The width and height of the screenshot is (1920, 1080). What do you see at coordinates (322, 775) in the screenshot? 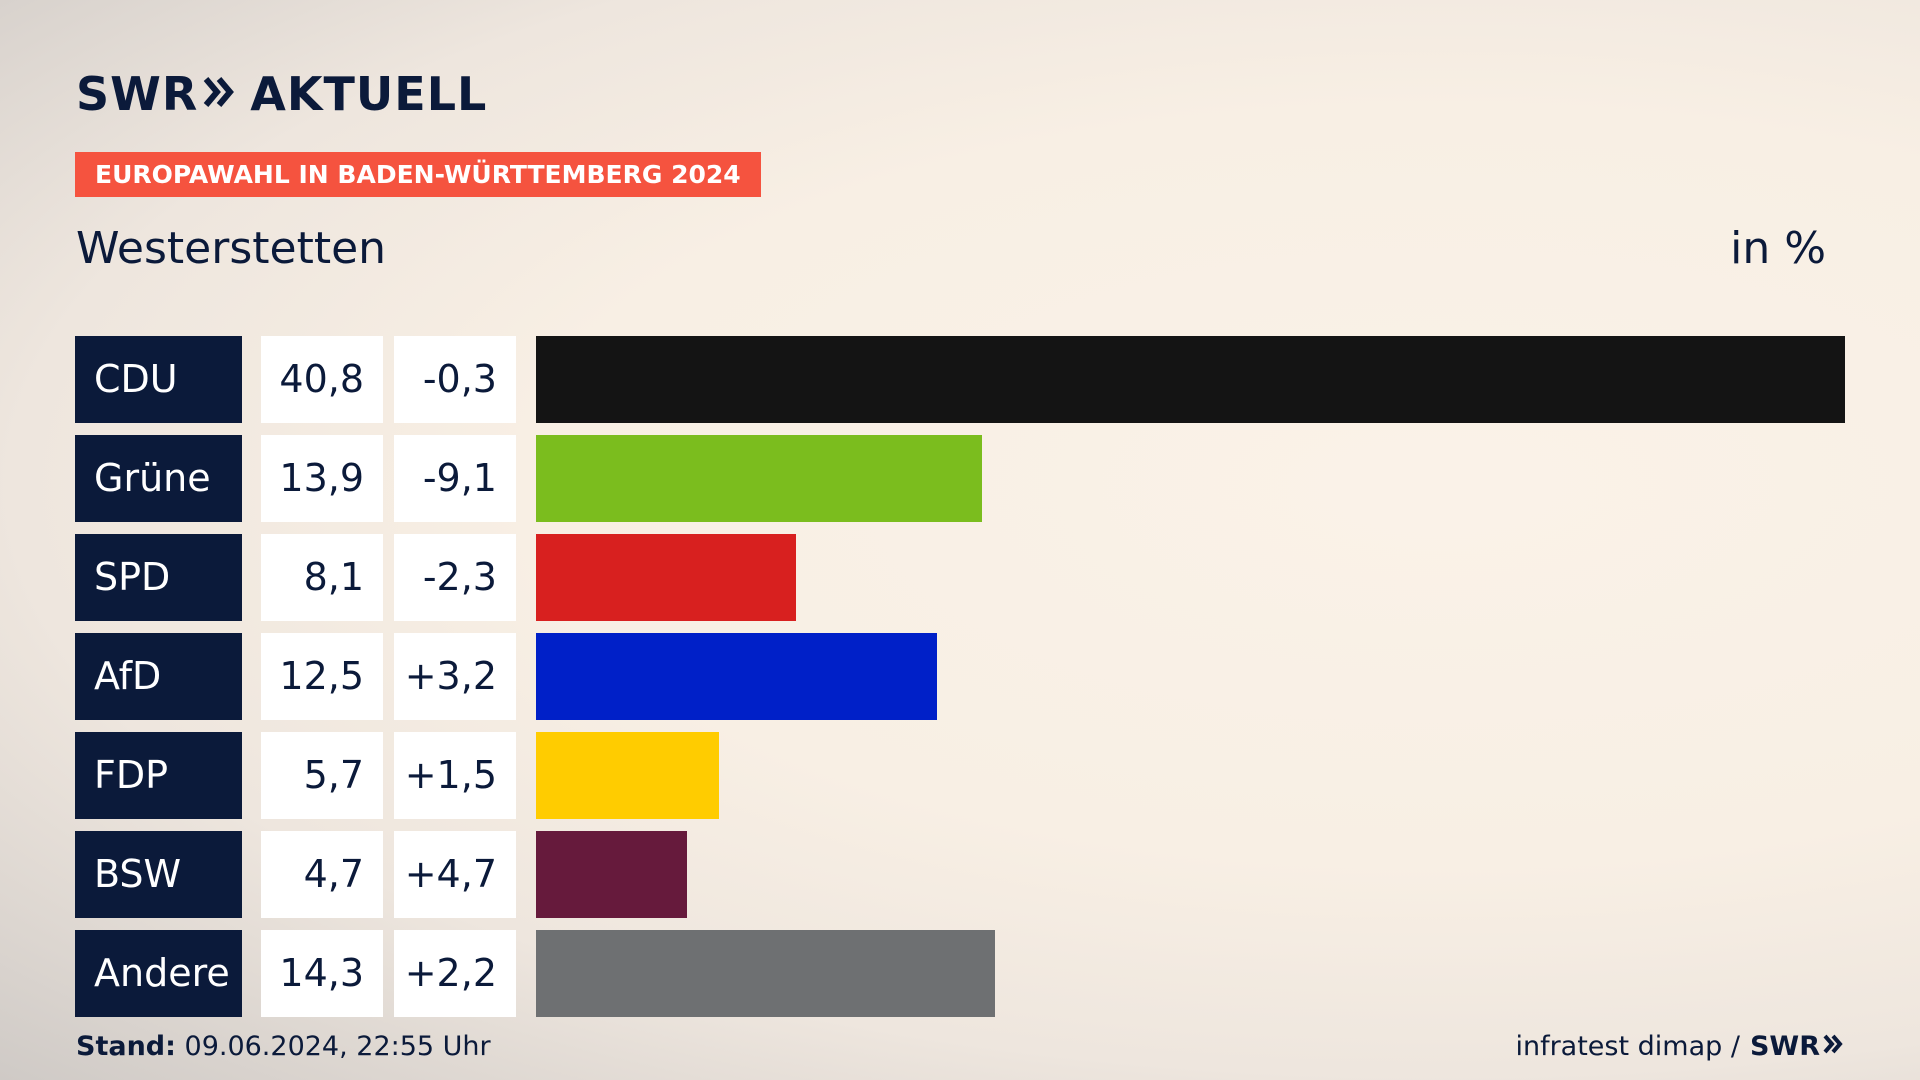
I see `share-value: 5,7` at bounding box center [322, 775].